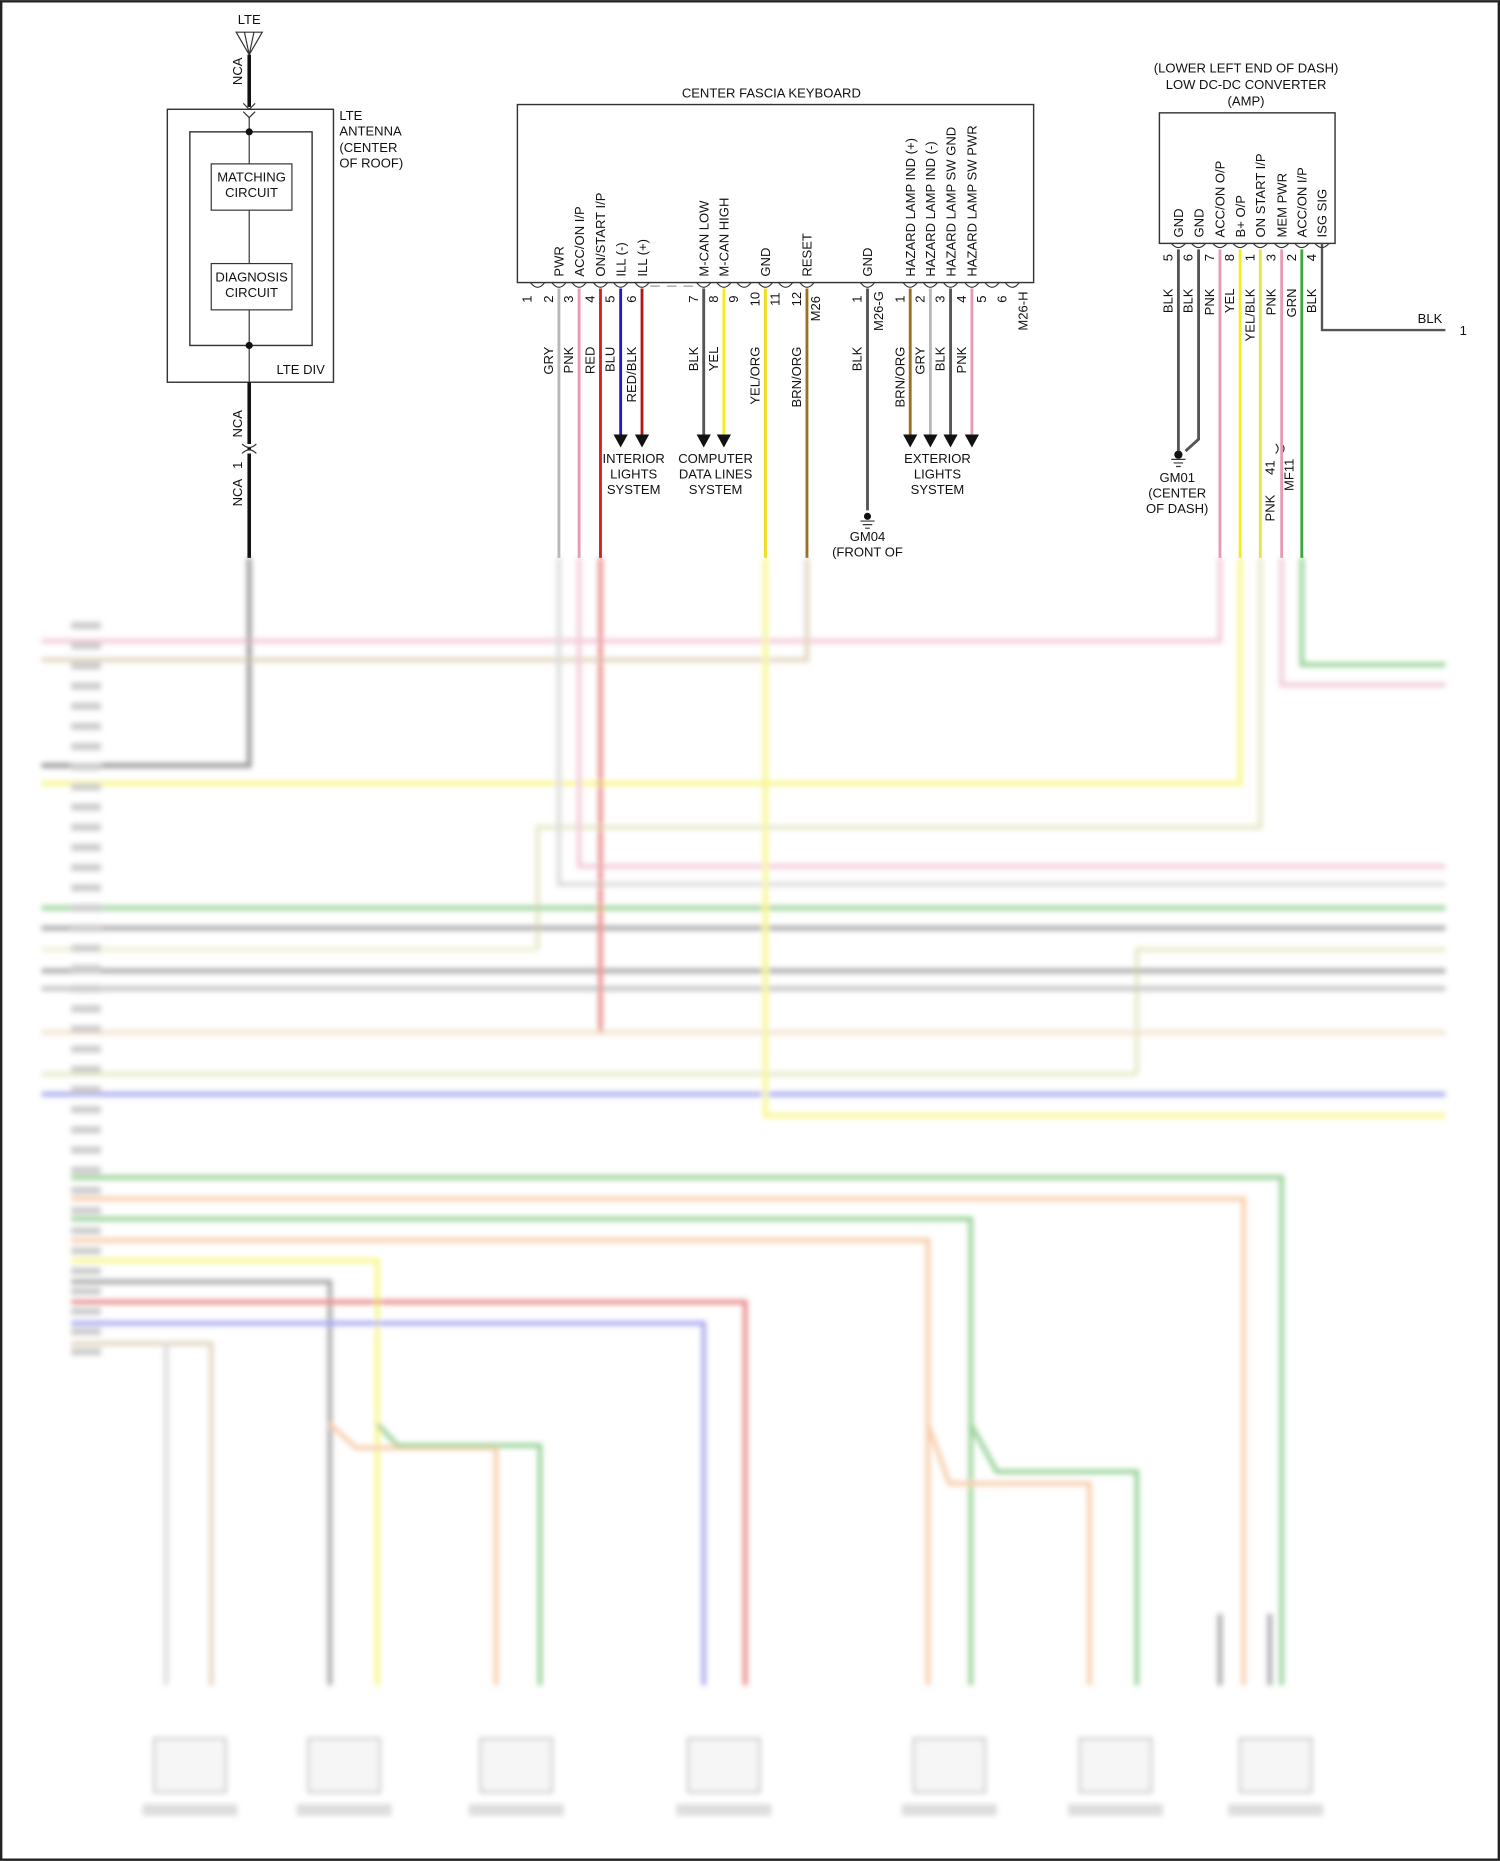 The height and width of the screenshot is (1861, 1500). What do you see at coordinates (754, 376) in the screenshot?
I see `wire-color-label: YEL/ORG` at bounding box center [754, 376].